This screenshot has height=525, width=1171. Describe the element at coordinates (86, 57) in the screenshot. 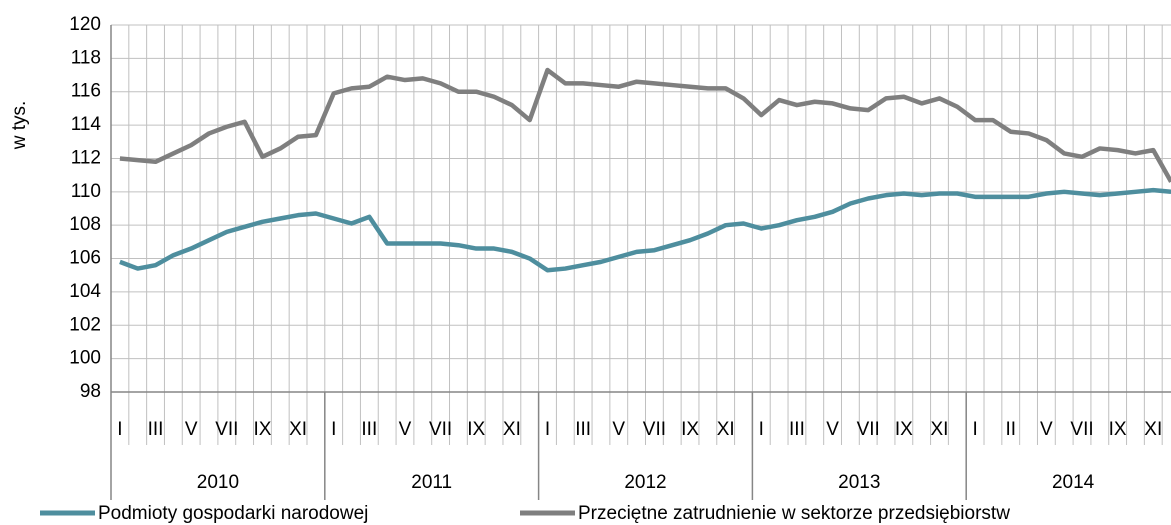

I see `y-tick-label: 118` at that location.